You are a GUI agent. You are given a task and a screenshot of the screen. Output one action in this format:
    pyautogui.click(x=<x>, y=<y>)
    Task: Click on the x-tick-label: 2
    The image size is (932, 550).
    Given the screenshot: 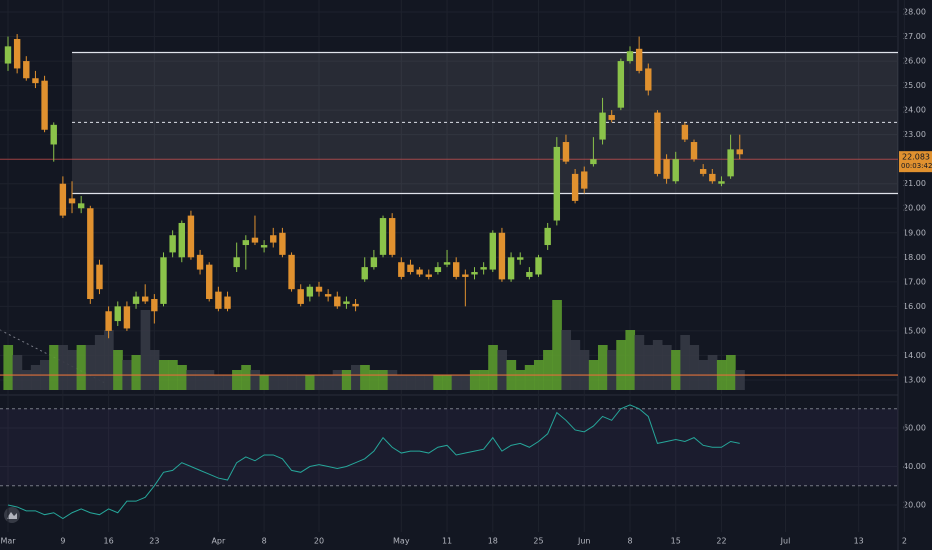 What is the action you would take?
    pyautogui.click(x=904, y=541)
    